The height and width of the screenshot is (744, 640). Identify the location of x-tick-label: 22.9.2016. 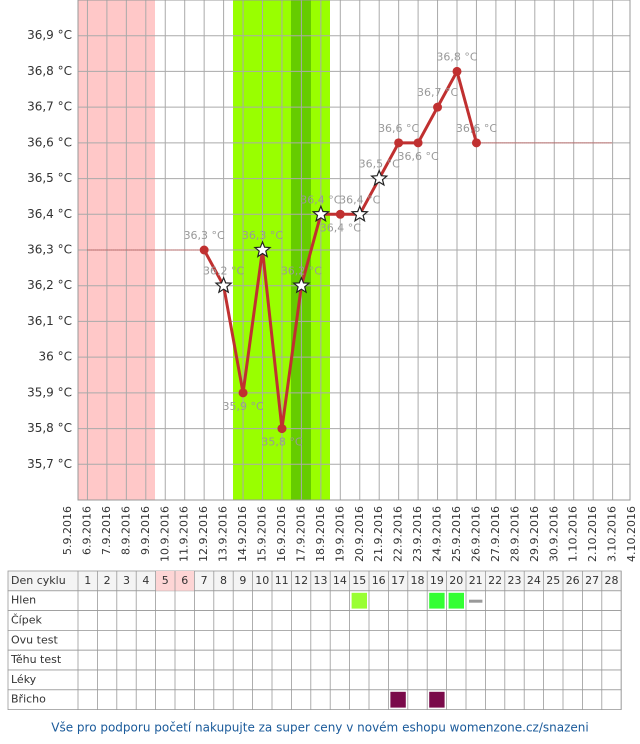
(398, 534).